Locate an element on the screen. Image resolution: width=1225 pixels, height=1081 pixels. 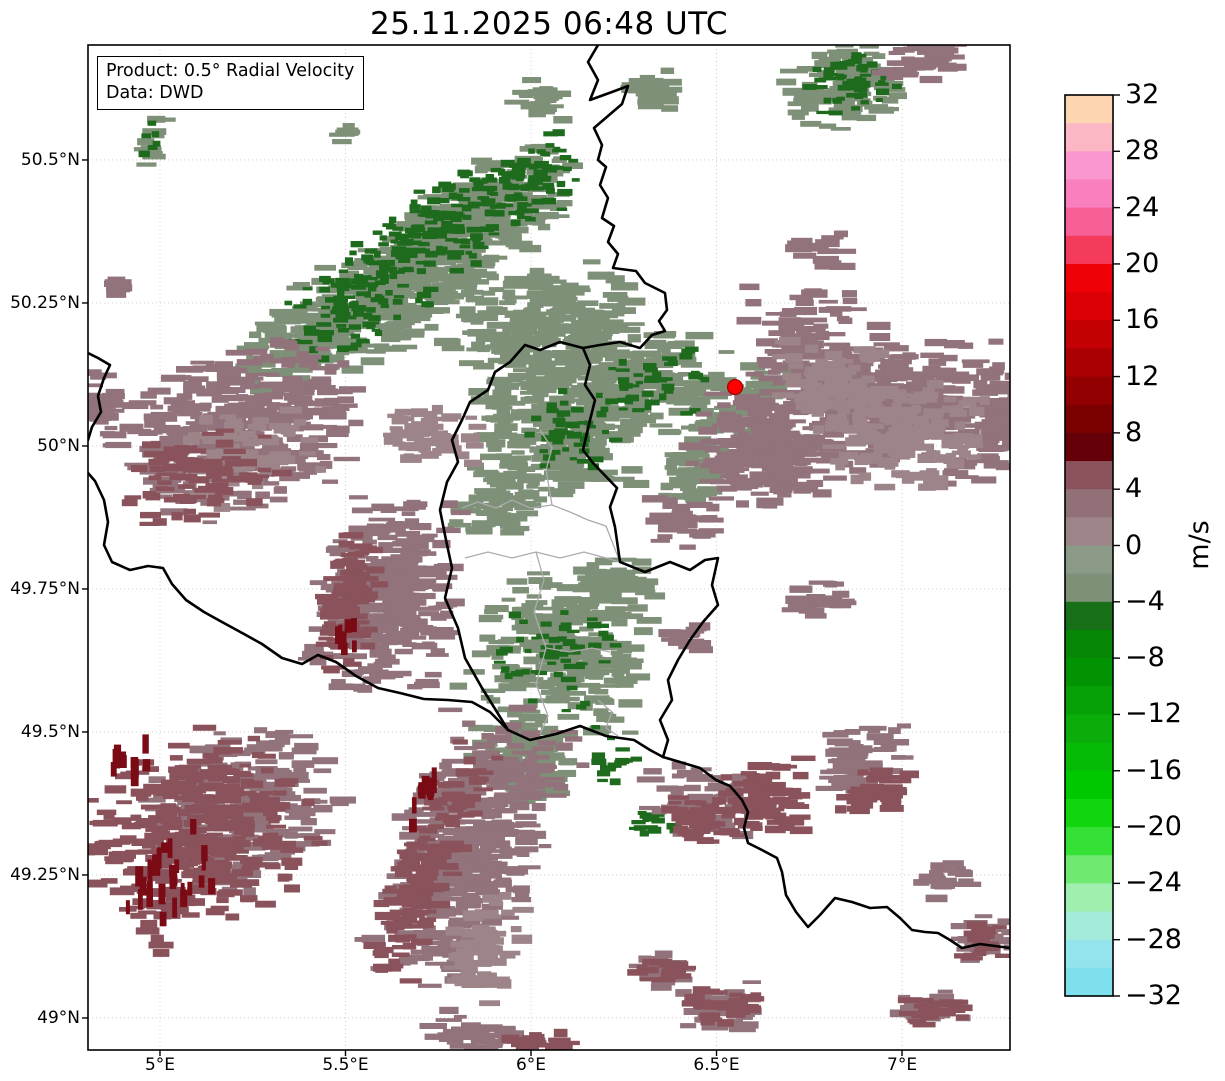
y-tick-label: 50.25°N is located at coordinates (45, 302).